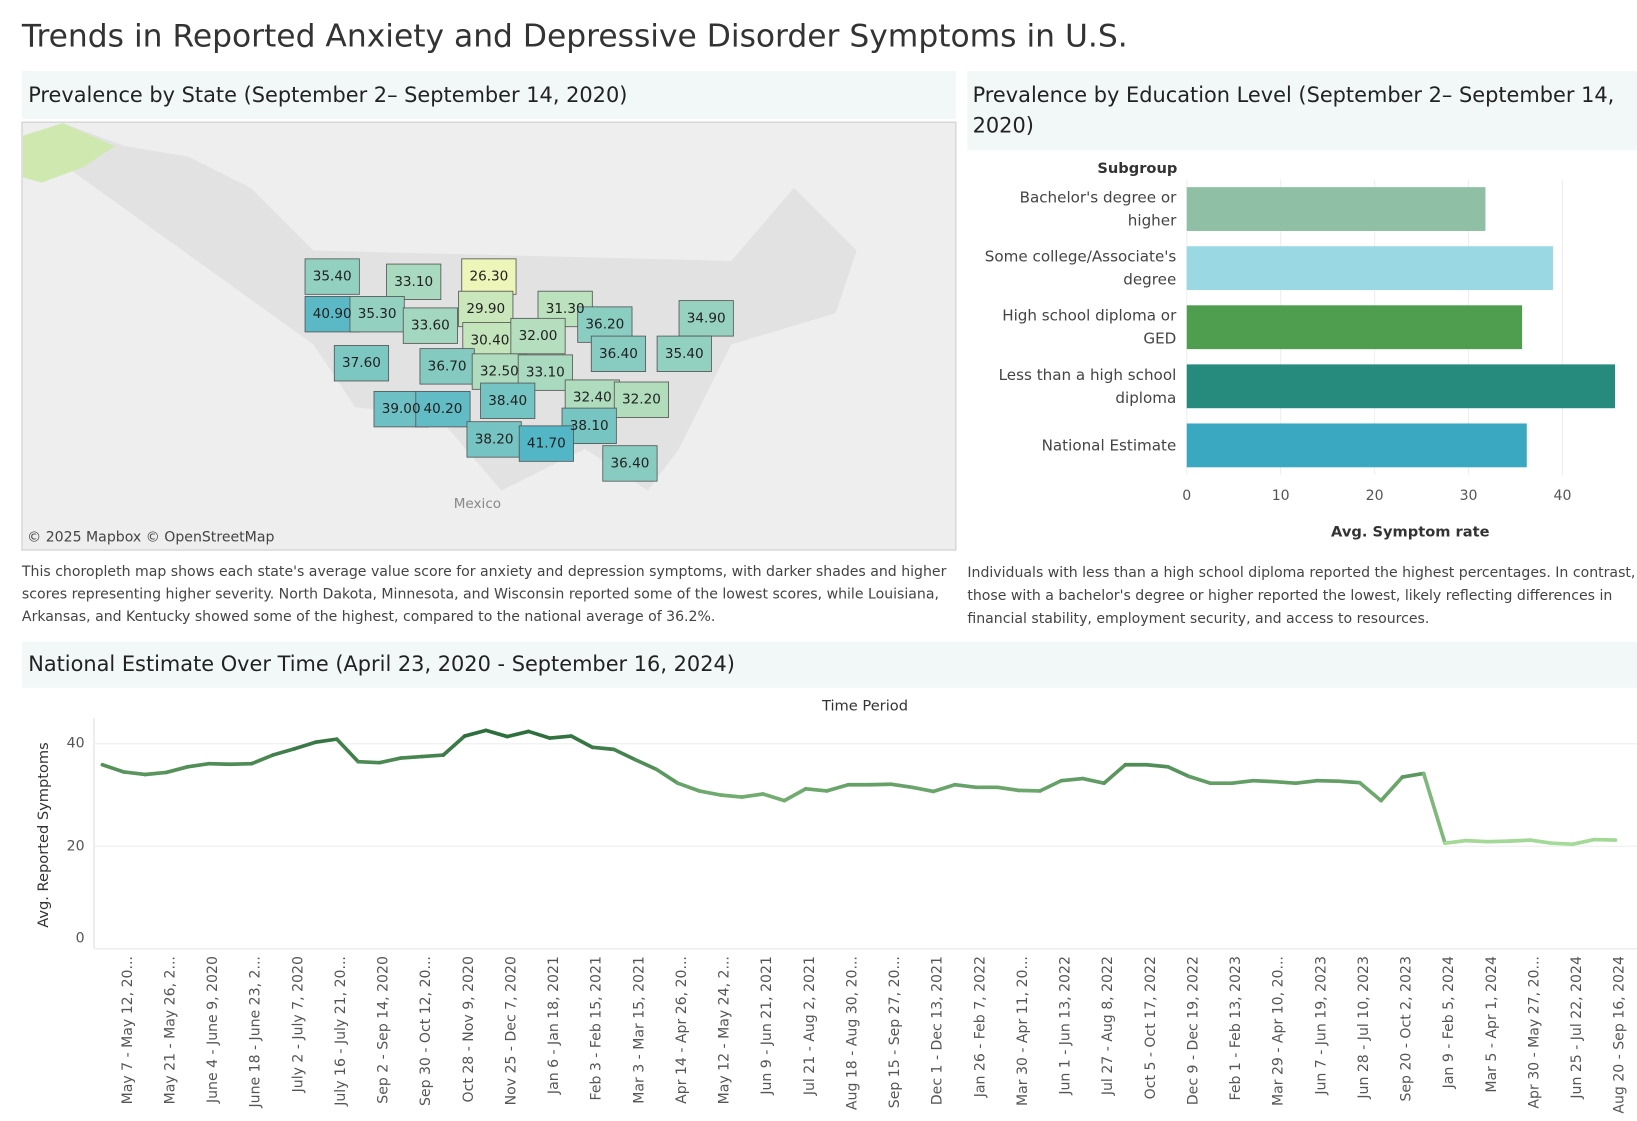 This screenshot has width=1637, height=1121. Describe the element at coordinates (80, 938) in the screenshot. I see `y-tick-label: 0` at that location.